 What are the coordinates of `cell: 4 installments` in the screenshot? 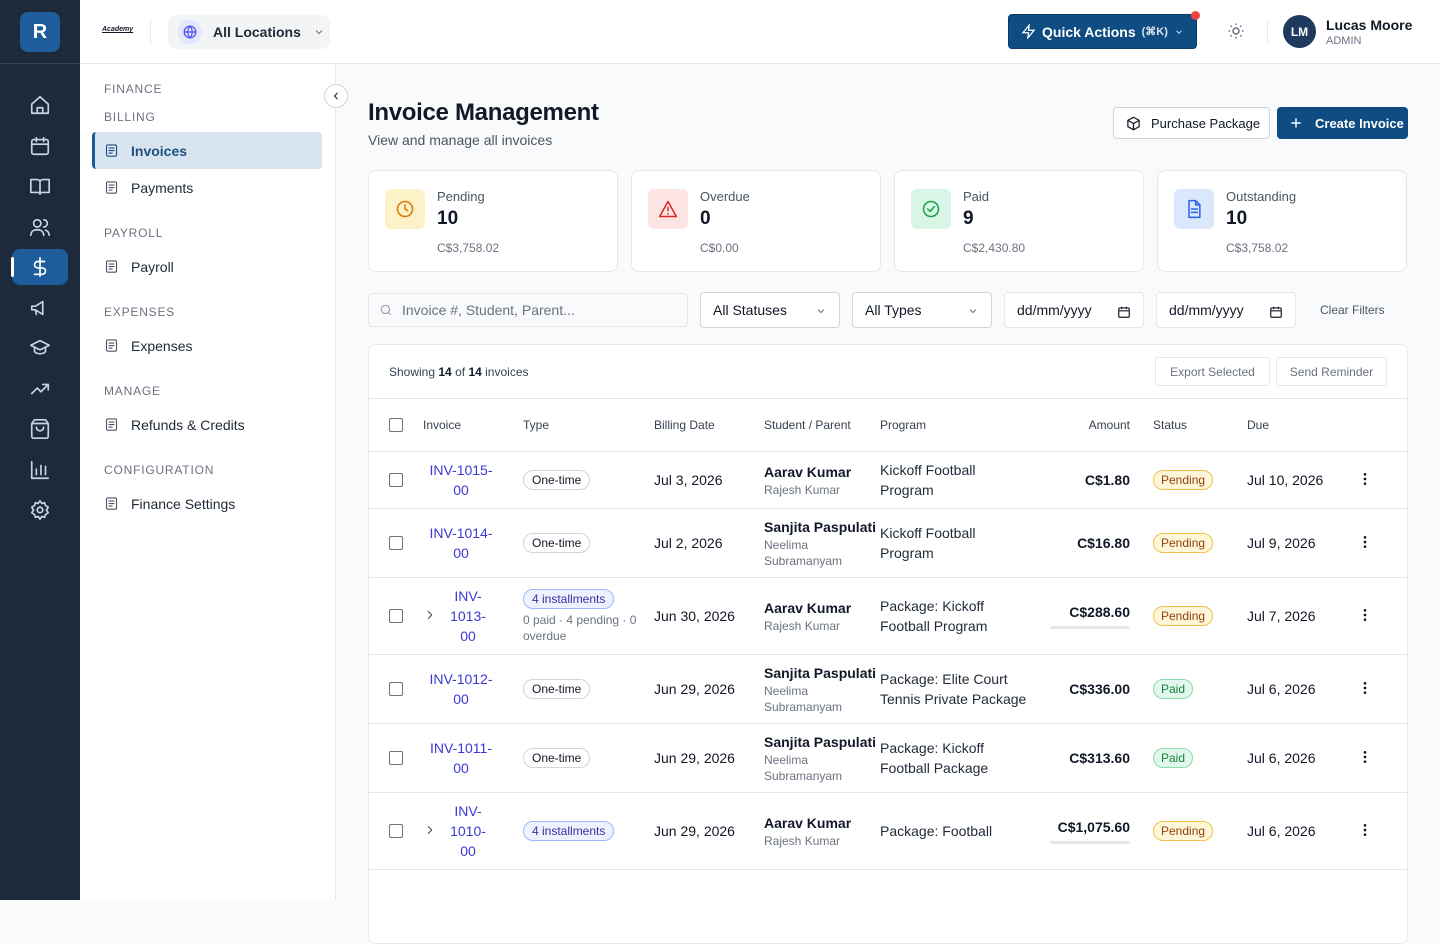 It's located at (588, 831).